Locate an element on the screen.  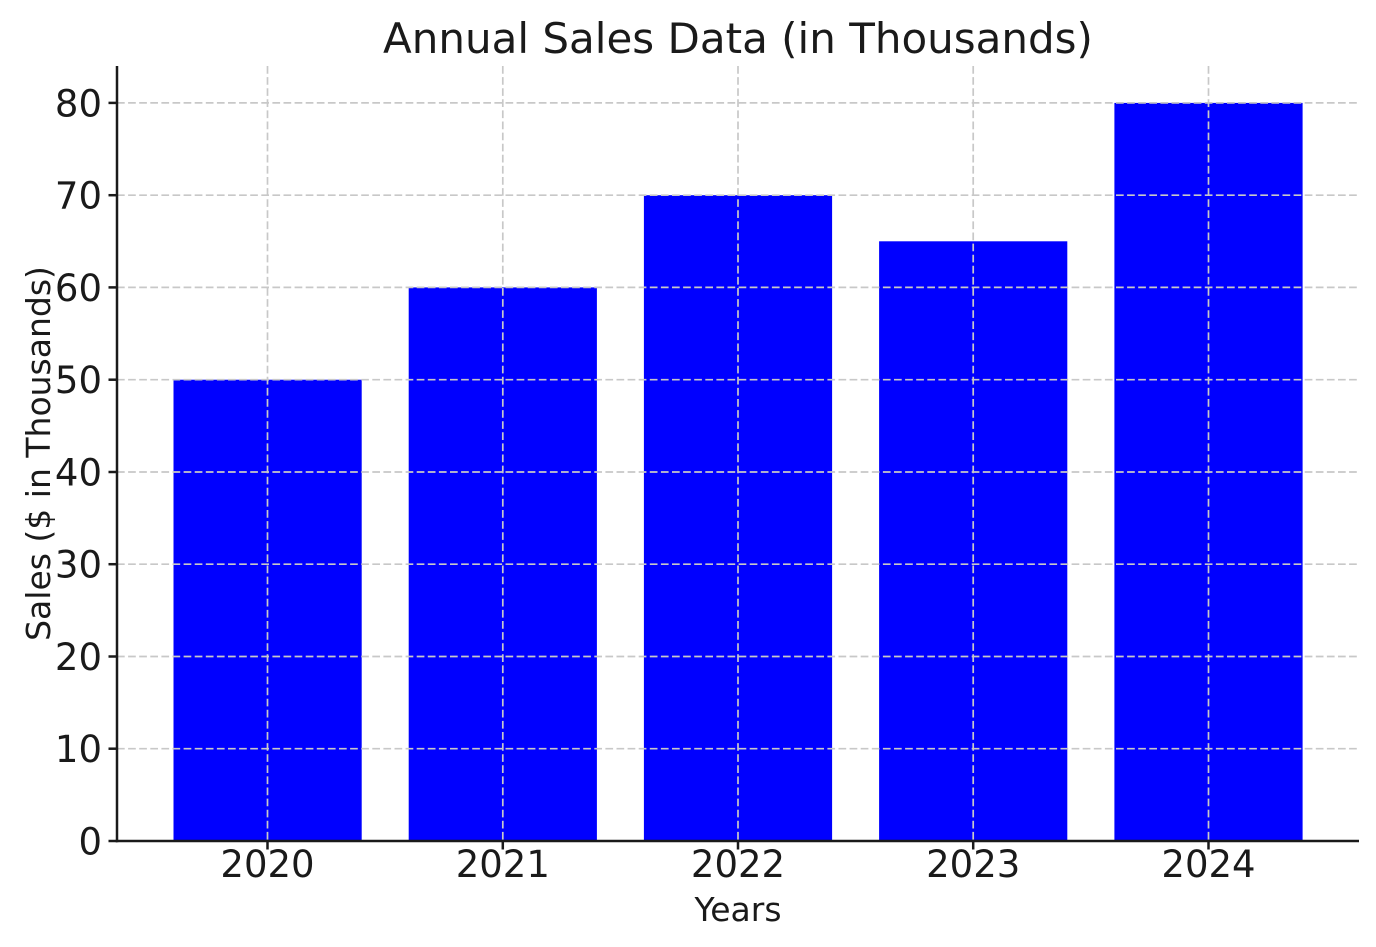
y-tick-label: 70 is located at coordinates (78, 196).